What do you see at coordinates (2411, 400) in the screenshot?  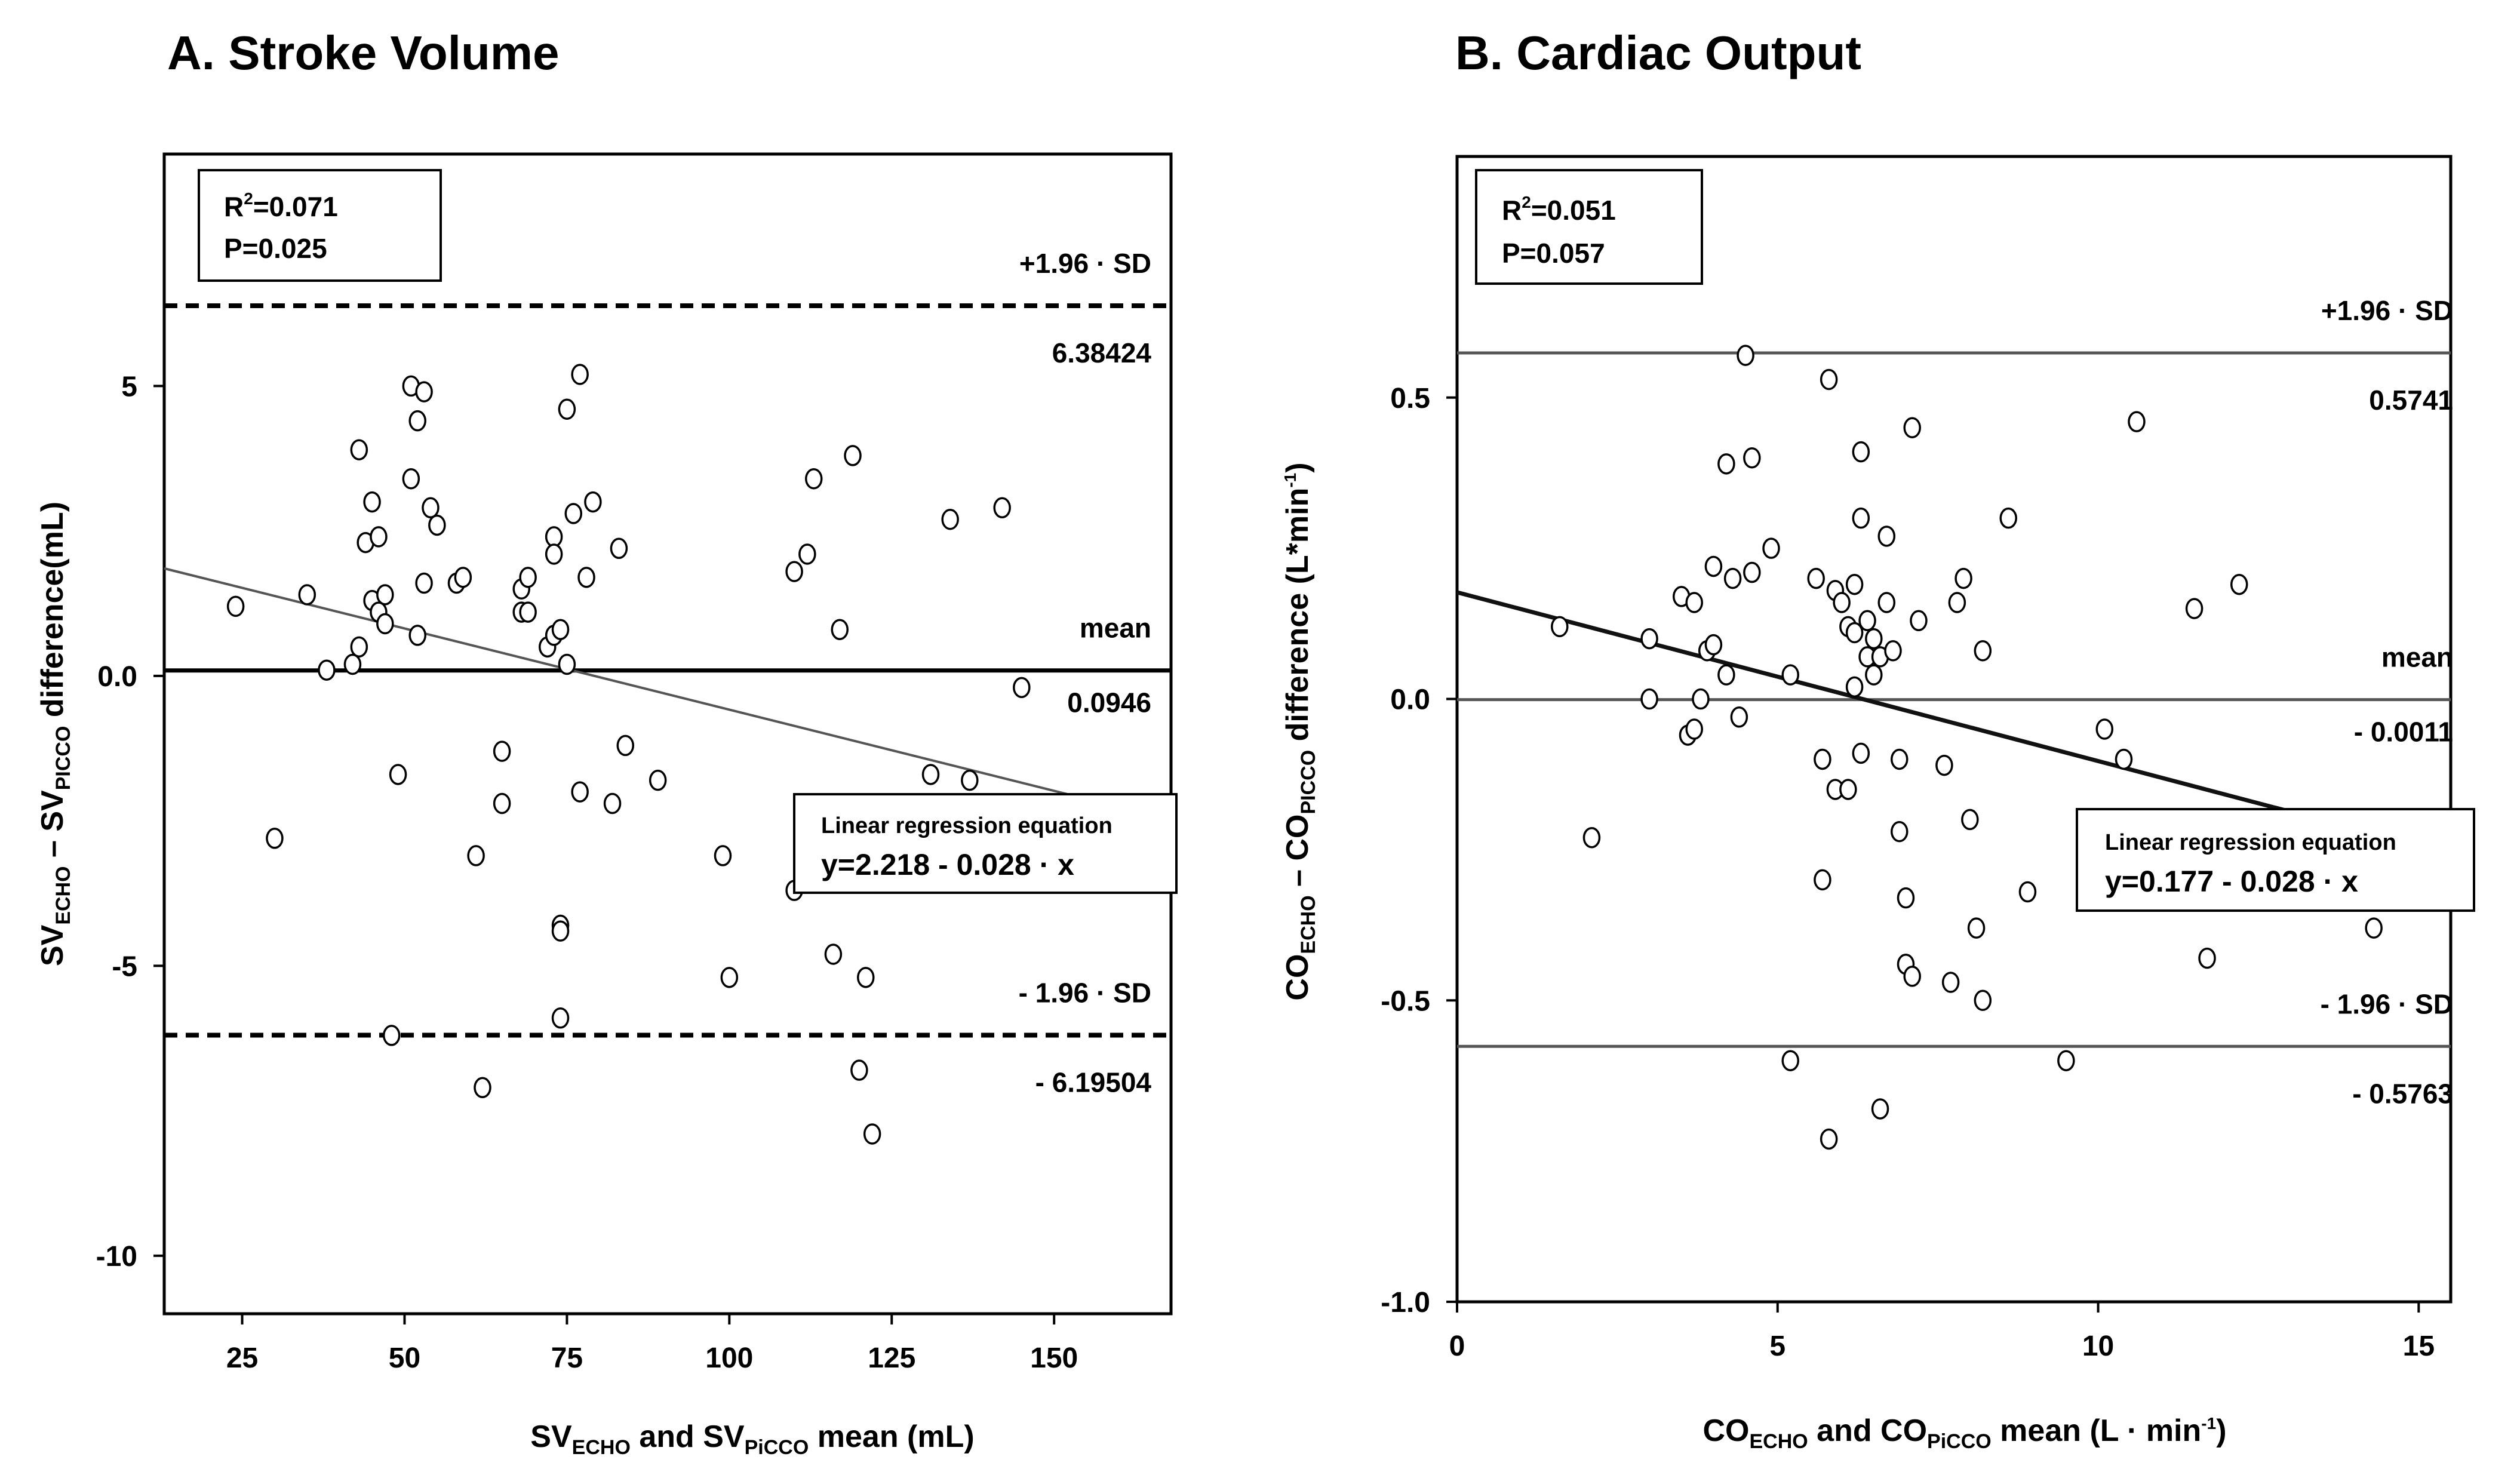 I see `ref-value-upper-loa-b: 0.5741` at bounding box center [2411, 400].